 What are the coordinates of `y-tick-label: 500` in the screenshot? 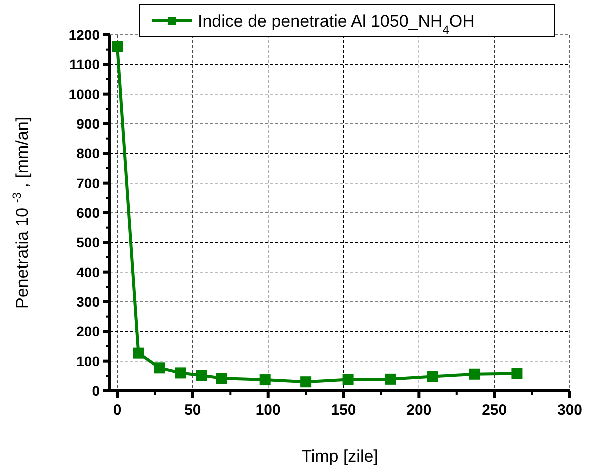 It's located at (88, 242).